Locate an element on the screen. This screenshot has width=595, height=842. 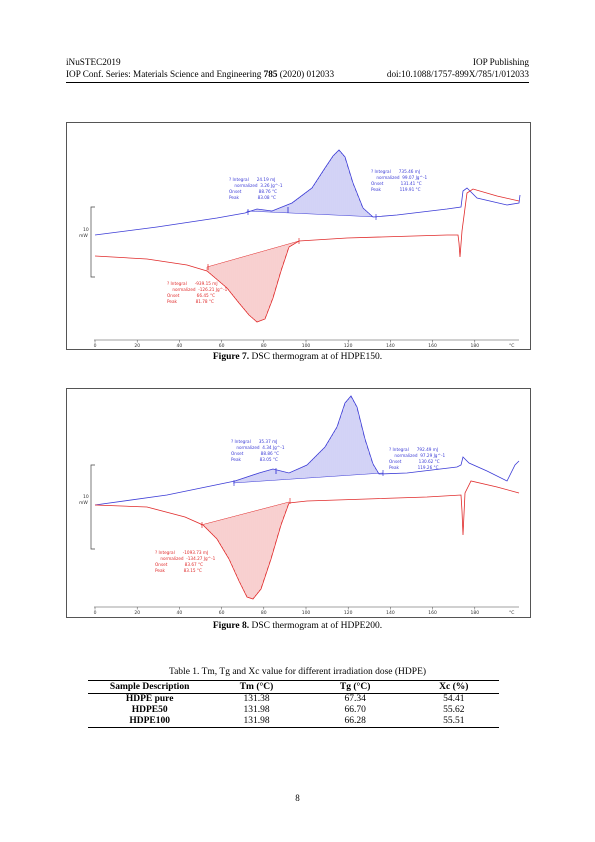
tg-cell: 66.70 is located at coordinates (355, 710).